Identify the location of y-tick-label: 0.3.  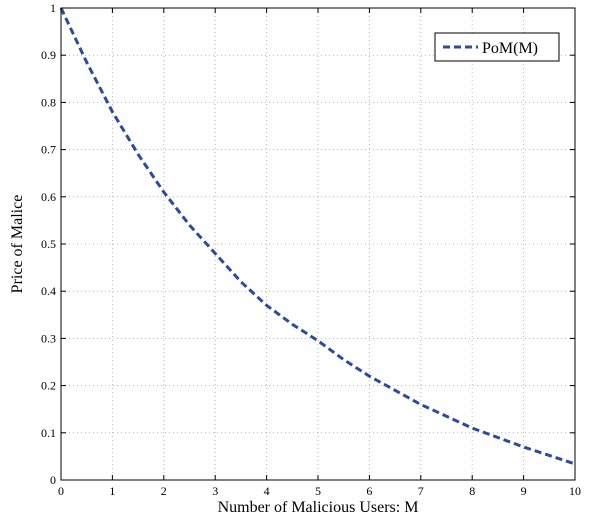
(48, 338).